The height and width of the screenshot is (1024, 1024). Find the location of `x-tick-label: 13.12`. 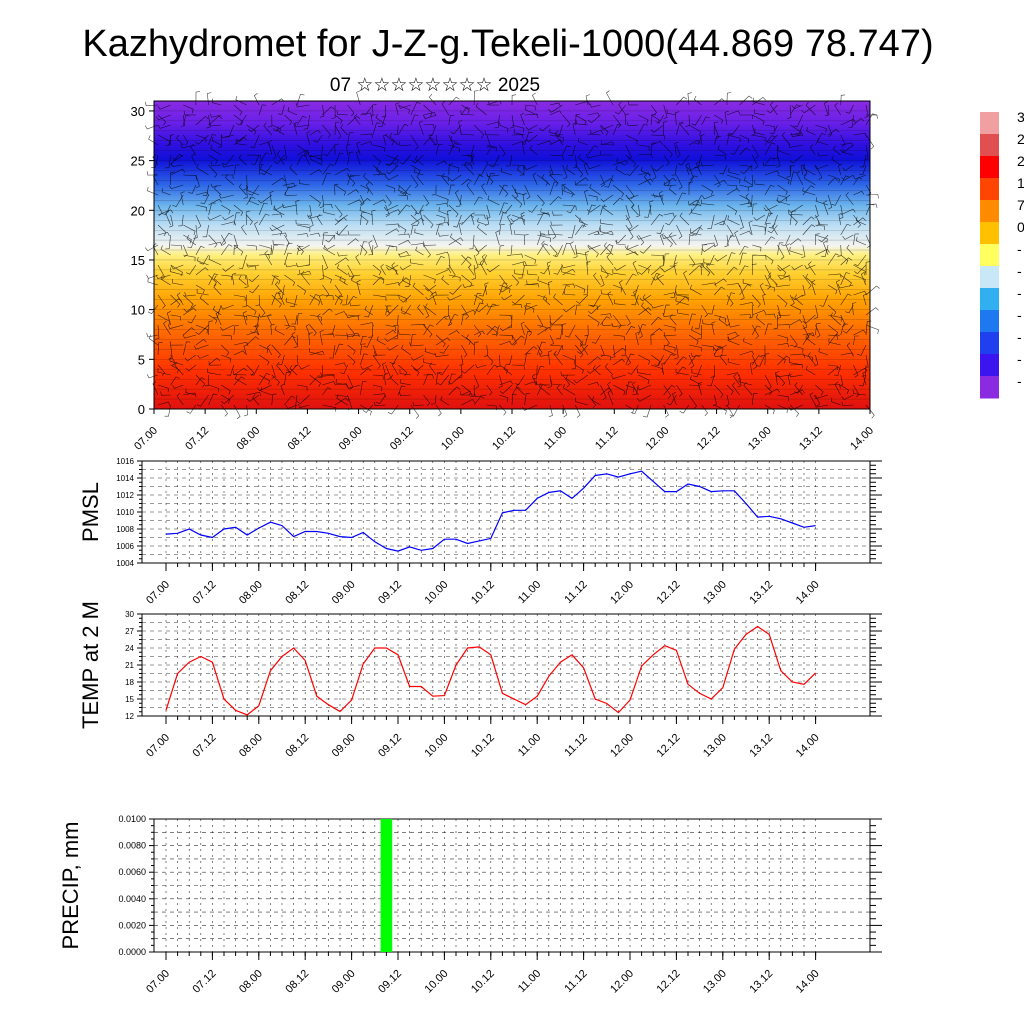

x-tick-label: 13.12 is located at coordinates (761, 746).